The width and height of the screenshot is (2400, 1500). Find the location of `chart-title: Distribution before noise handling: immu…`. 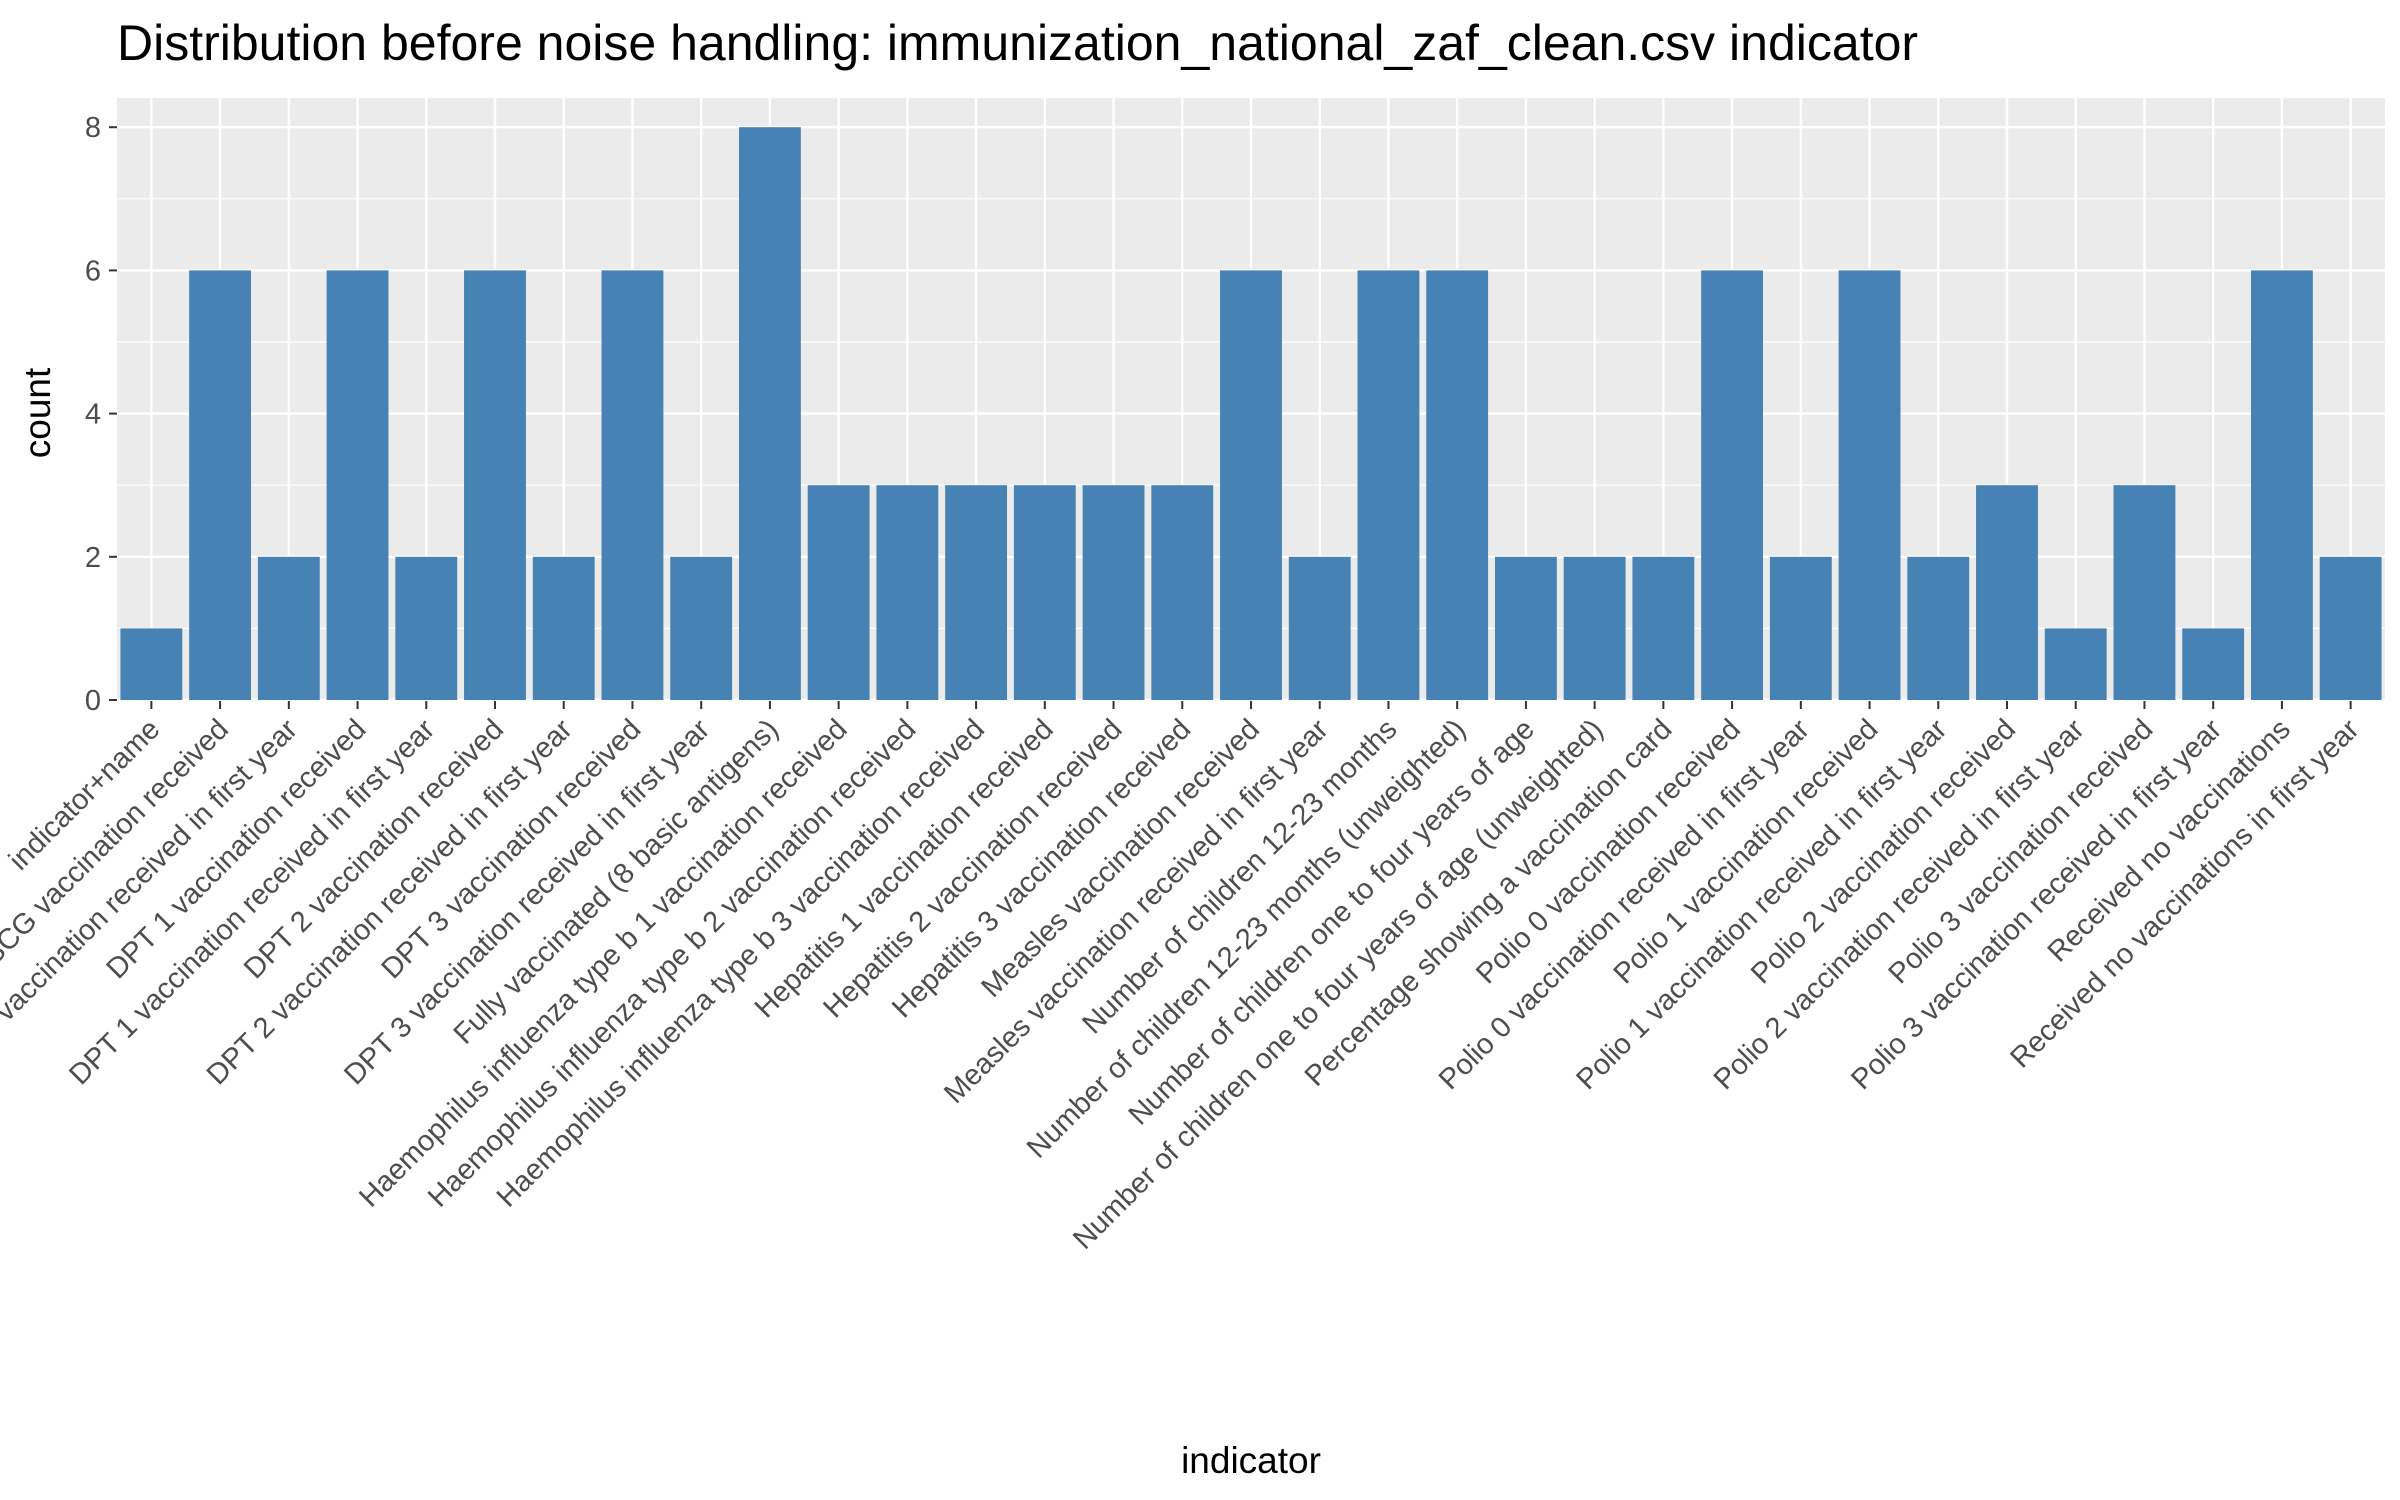

chart-title: Distribution before noise handling: immu… is located at coordinates (1017, 43).